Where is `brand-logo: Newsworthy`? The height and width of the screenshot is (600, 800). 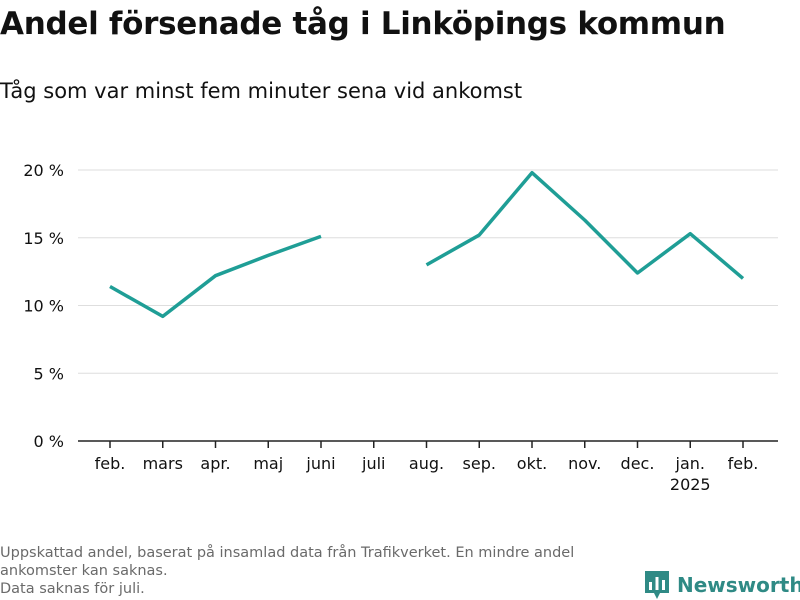
brand-logo: Newsworthy is located at coordinates (722, 585).